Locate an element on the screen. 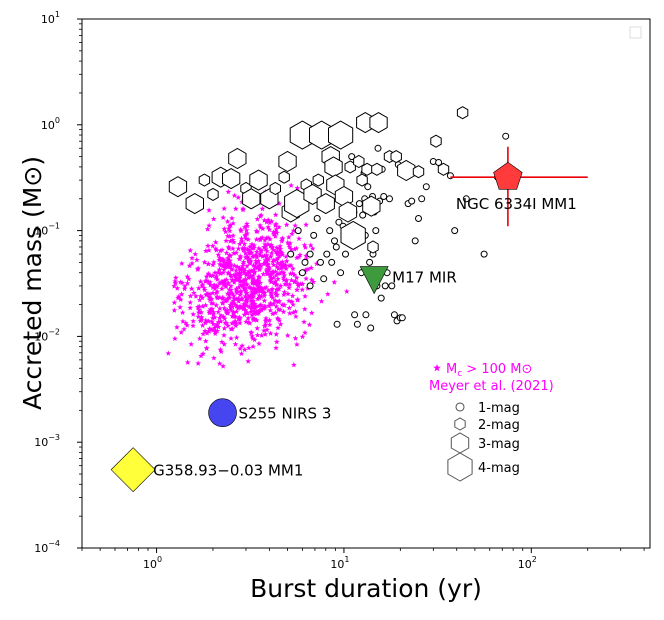 The width and height of the screenshot is (664, 620). object-label: M17 MIR is located at coordinates (424, 278).